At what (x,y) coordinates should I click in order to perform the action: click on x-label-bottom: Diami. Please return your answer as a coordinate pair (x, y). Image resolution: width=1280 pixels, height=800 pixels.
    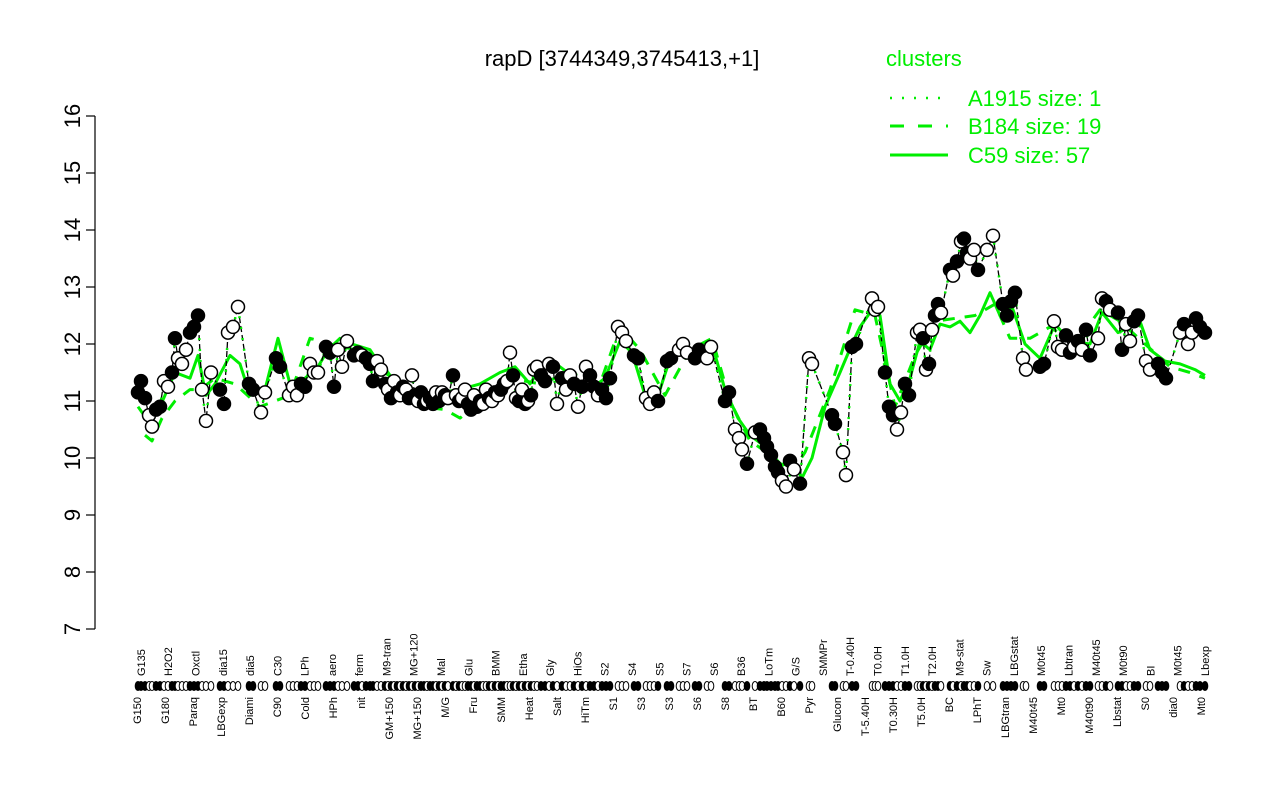
    Looking at the image, I should click on (250, 711).